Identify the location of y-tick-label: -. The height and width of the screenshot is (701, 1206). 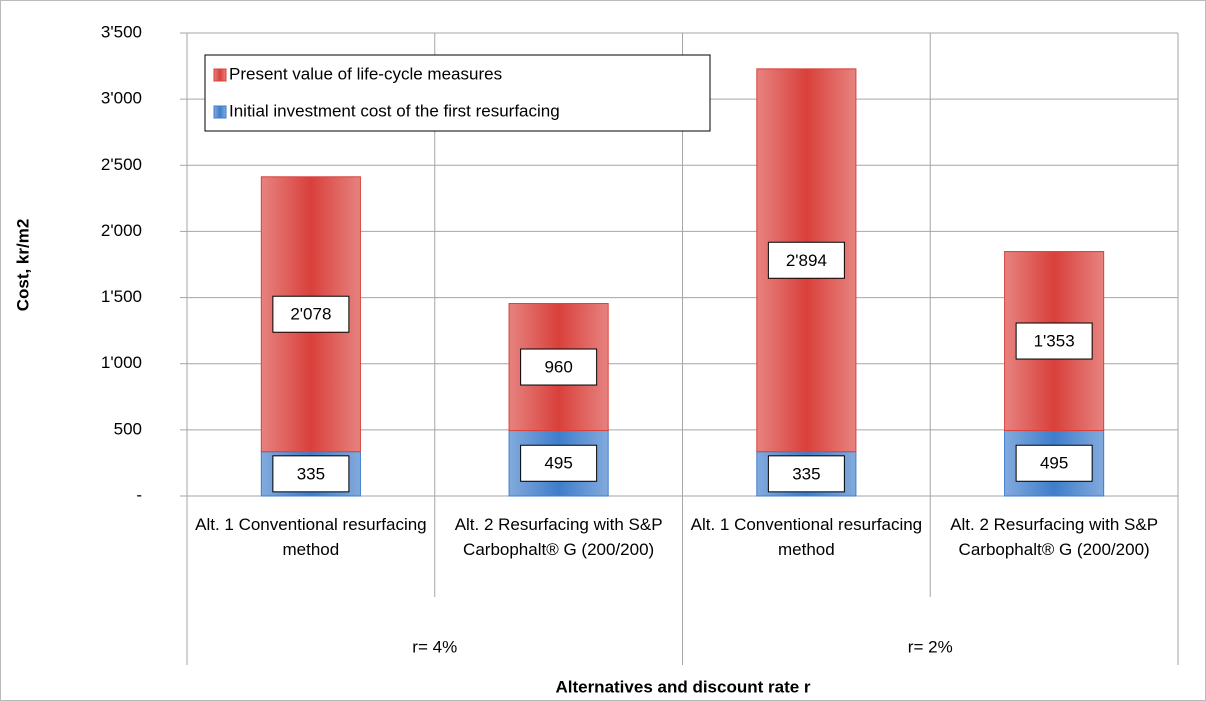
(139, 494).